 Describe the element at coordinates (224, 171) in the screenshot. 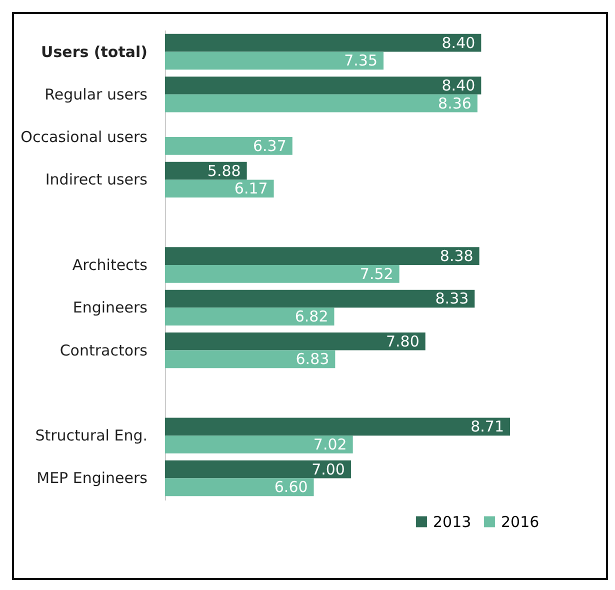

I see `data-label: 5.88` at that location.